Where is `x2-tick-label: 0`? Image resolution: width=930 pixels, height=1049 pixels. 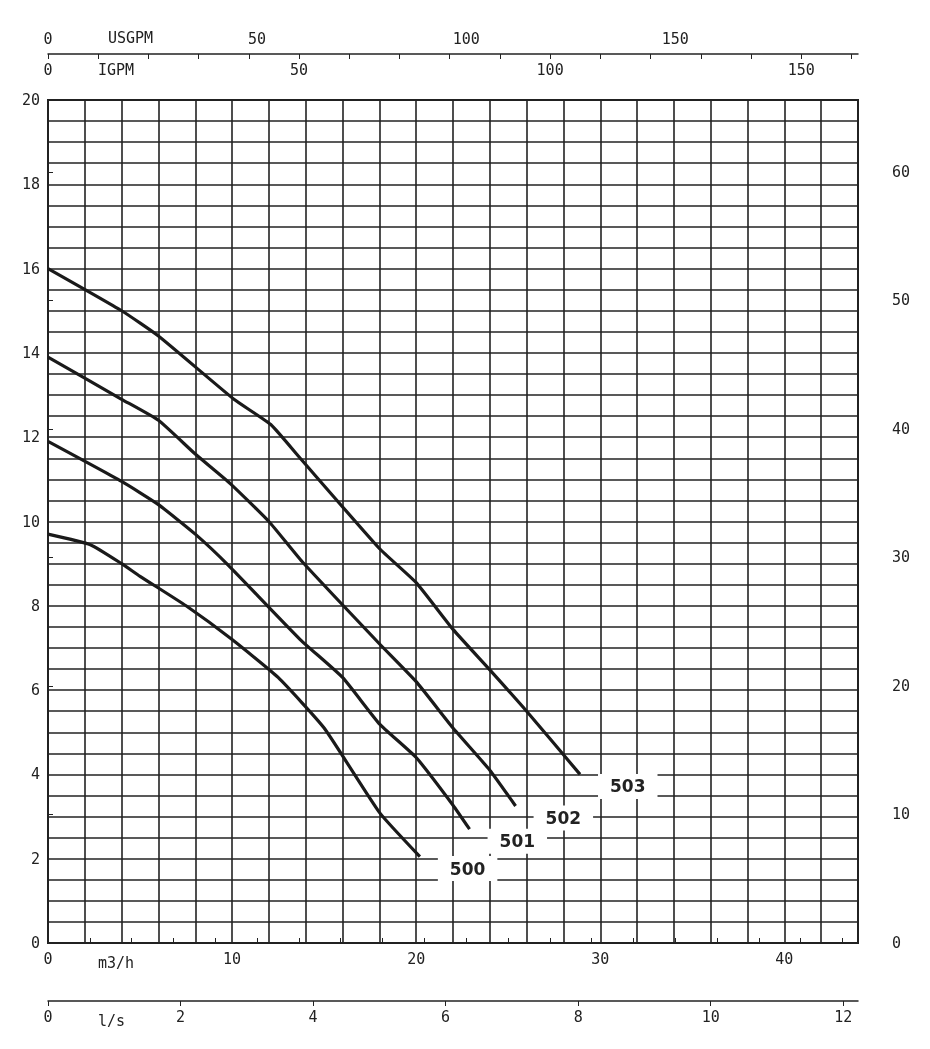 x2-tick-label: 0 is located at coordinates (48, 38).